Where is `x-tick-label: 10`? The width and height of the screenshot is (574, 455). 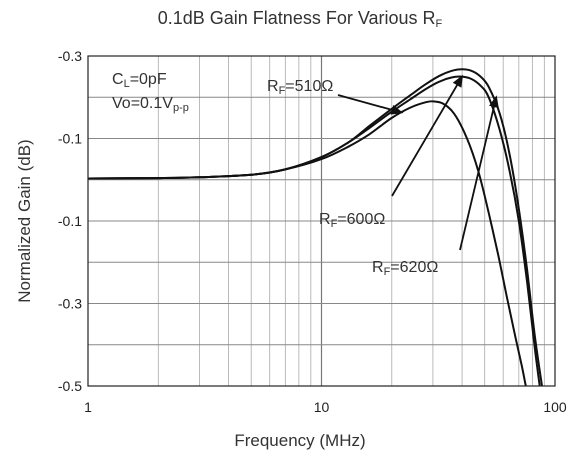
x-tick-label: 10 is located at coordinates (322, 407).